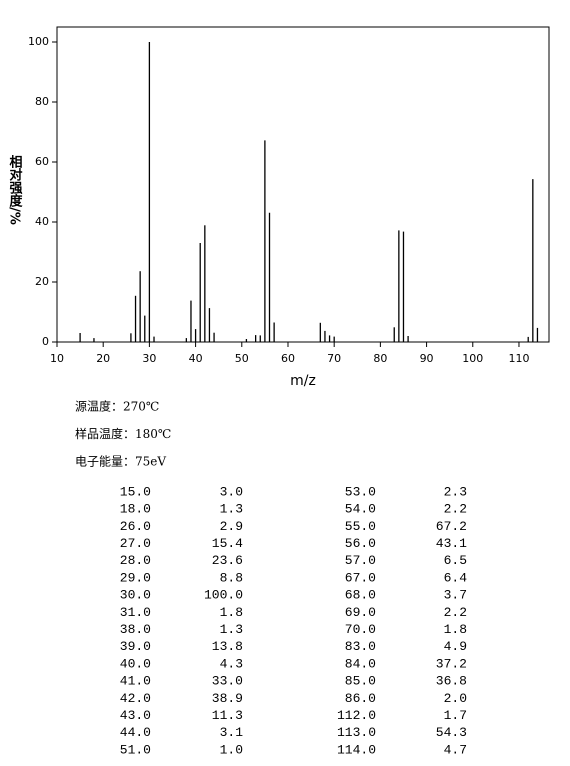  Describe the element at coordinates (231, 526) in the screenshot. I see `table-cell: 2.9` at that location.